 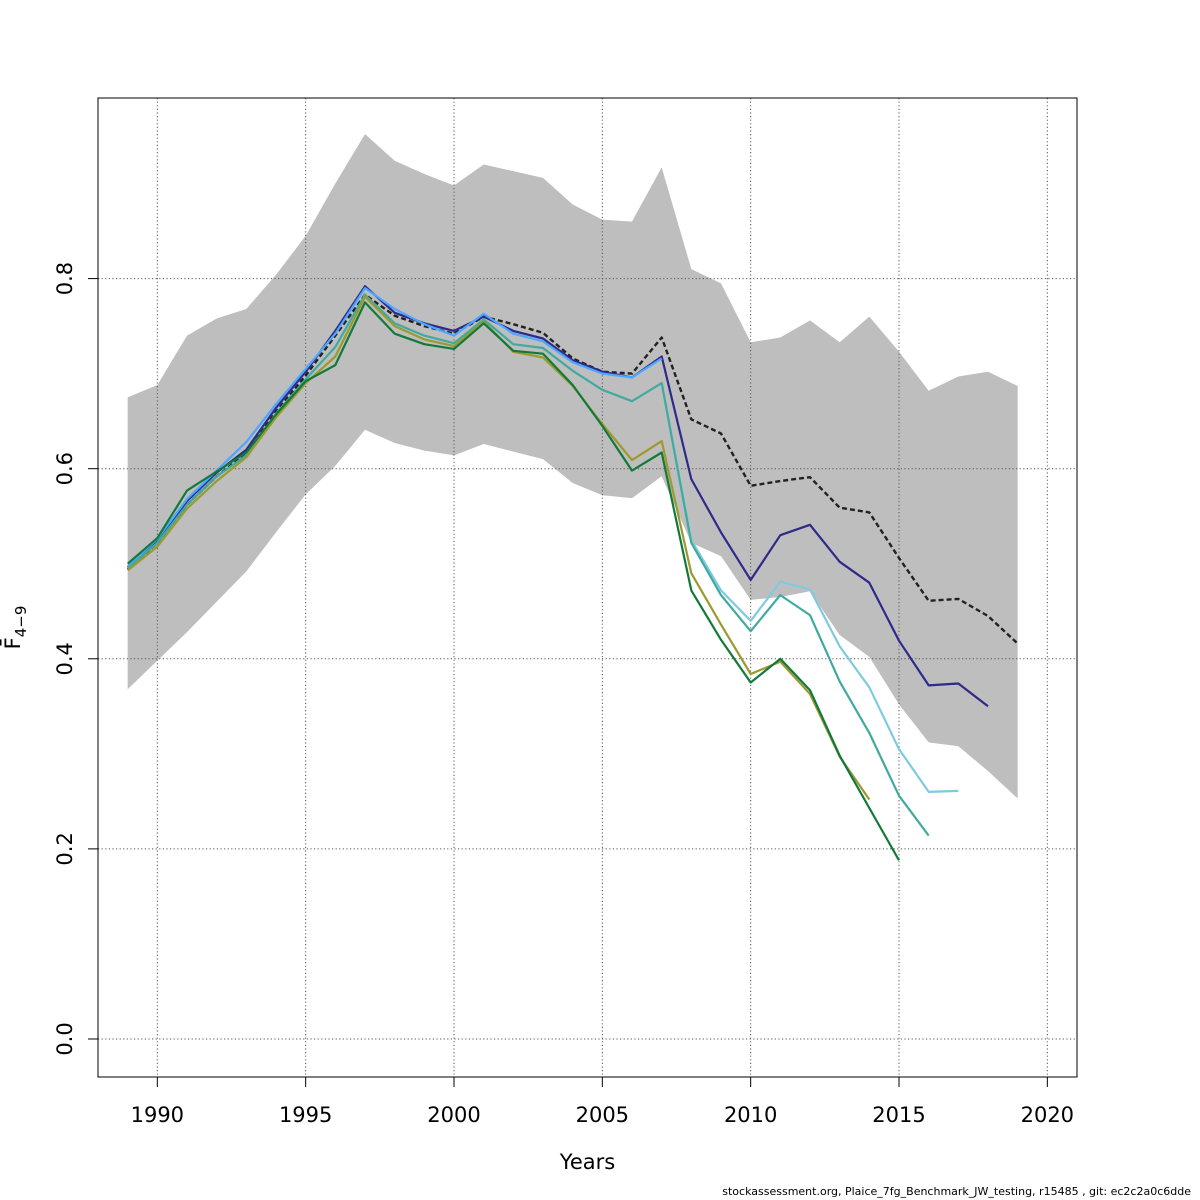 I want to click on y-axis-title-text: F̄4−9, so click(x=15, y=628).